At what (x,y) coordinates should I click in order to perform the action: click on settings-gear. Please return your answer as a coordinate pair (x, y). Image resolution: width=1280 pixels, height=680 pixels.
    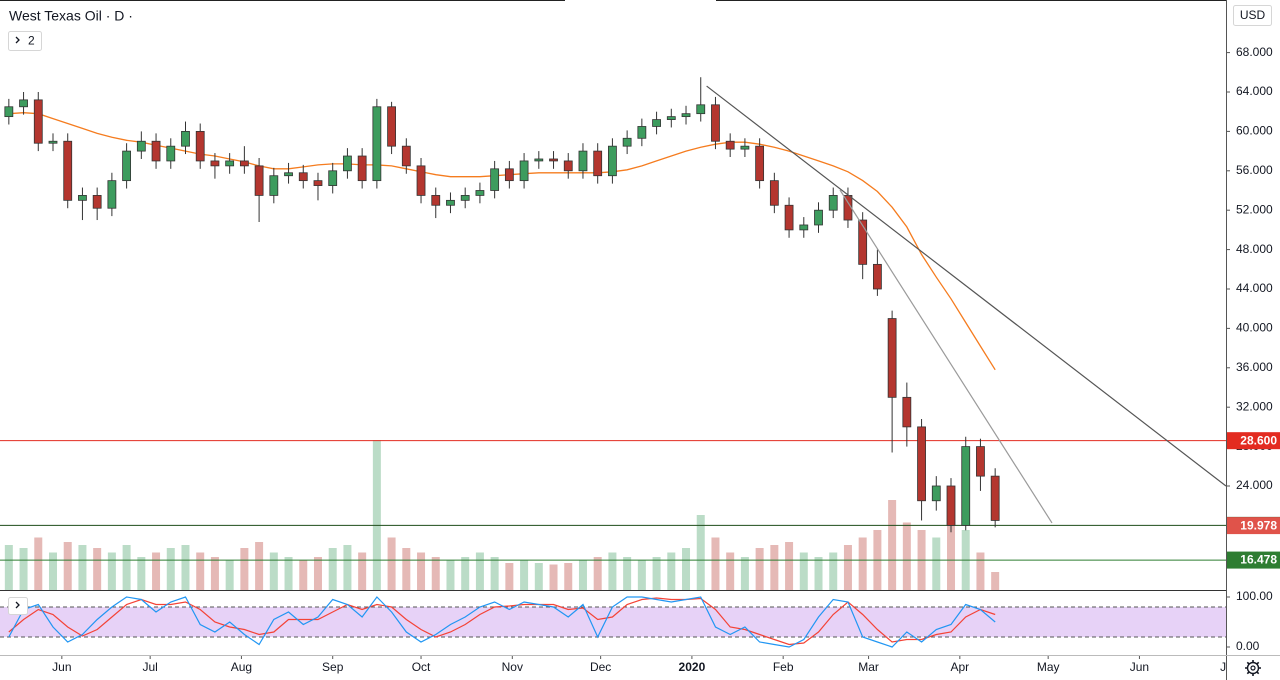
    Looking at the image, I should click on (1253, 668).